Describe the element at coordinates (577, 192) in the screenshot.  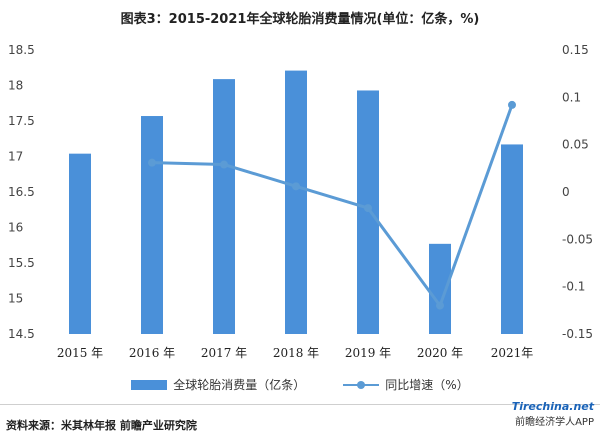
I see `right-axis-ticks: 0.15 0.1 0.05 0 -0.05 -0.1 -0.15` at that location.